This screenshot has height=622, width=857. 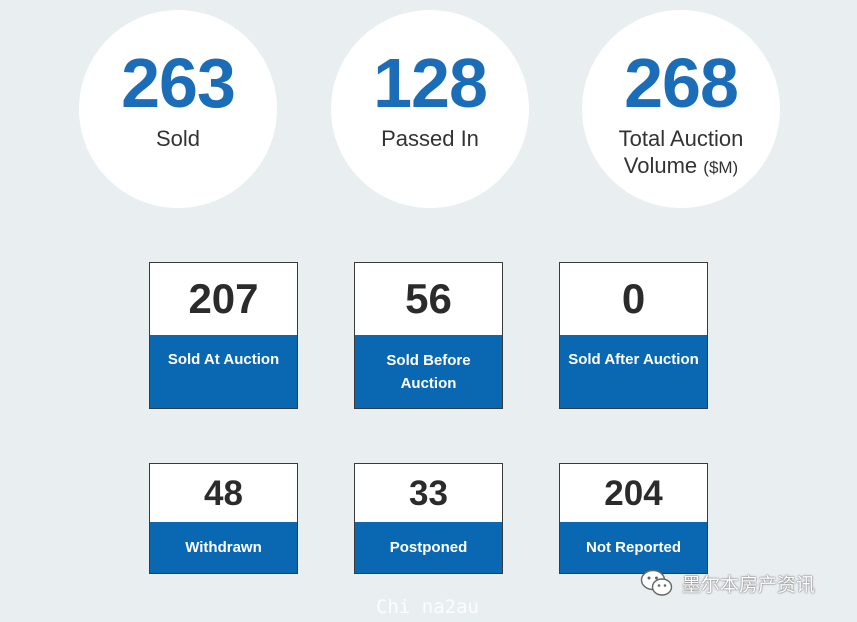 What do you see at coordinates (633, 547) in the screenshot?
I see `not-reported-label: Not Reported` at bounding box center [633, 547].